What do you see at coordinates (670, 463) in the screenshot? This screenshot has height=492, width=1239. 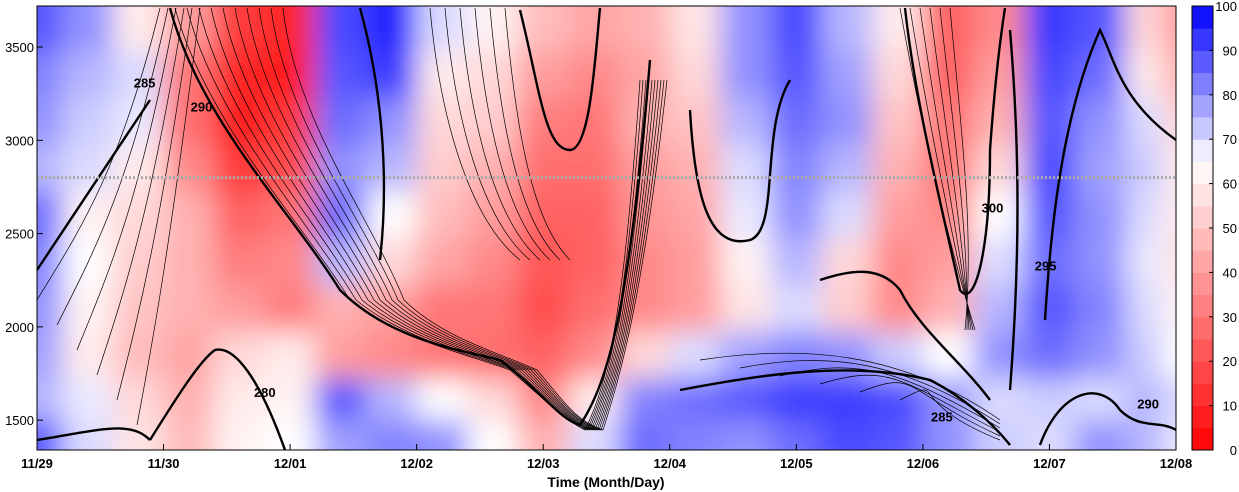 I see `x-tick-label: 12/04` at bounding box center [670, 463].